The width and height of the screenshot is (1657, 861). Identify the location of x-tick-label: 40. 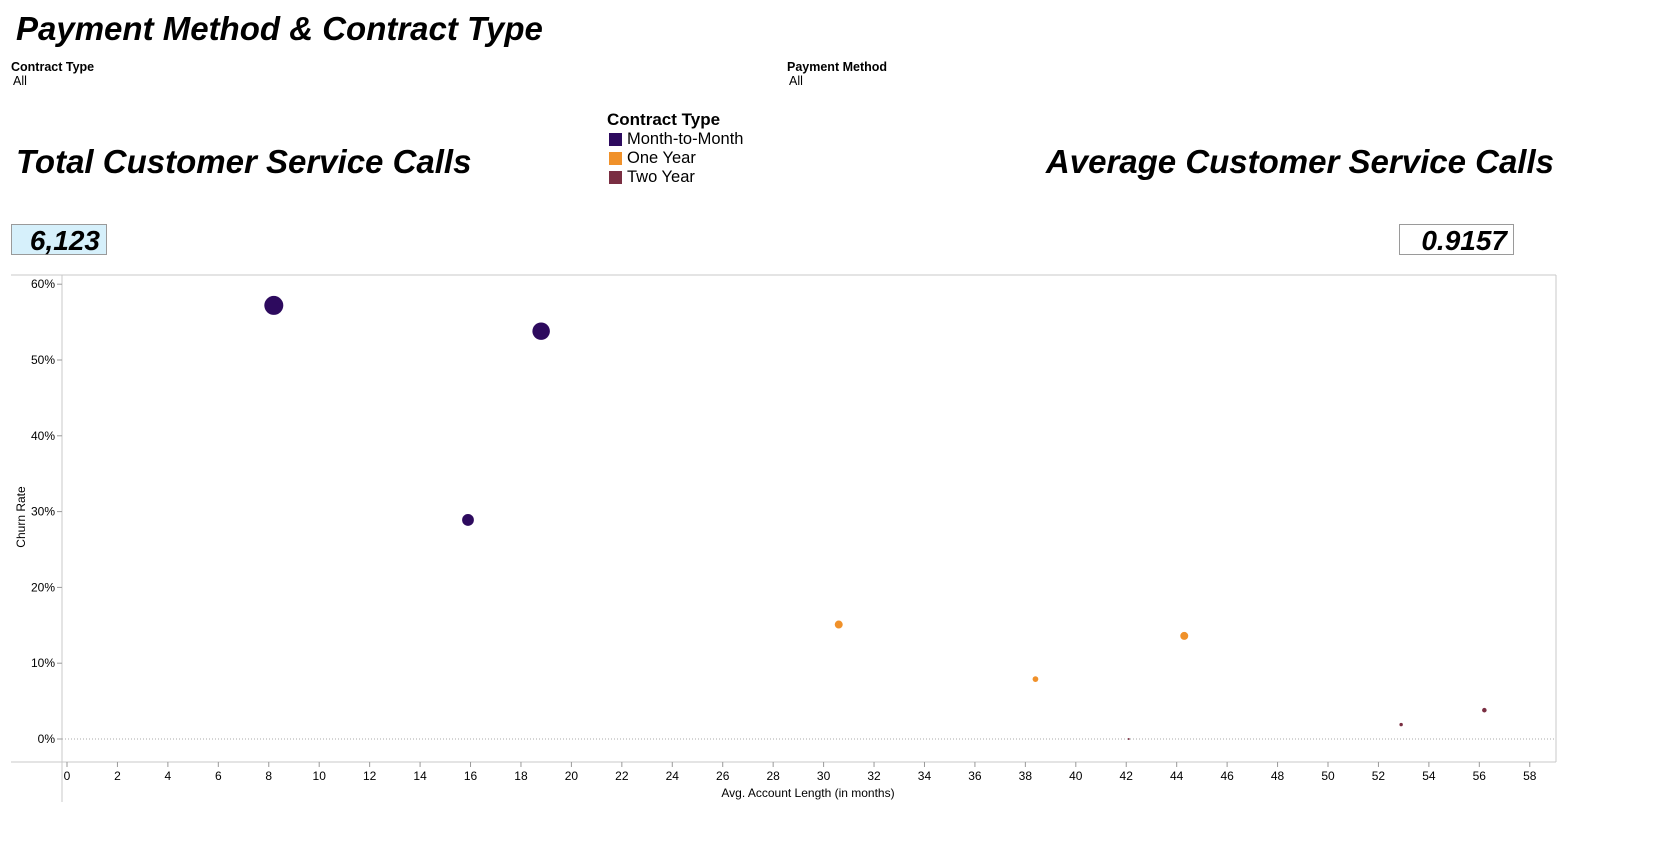
(1076, 776).